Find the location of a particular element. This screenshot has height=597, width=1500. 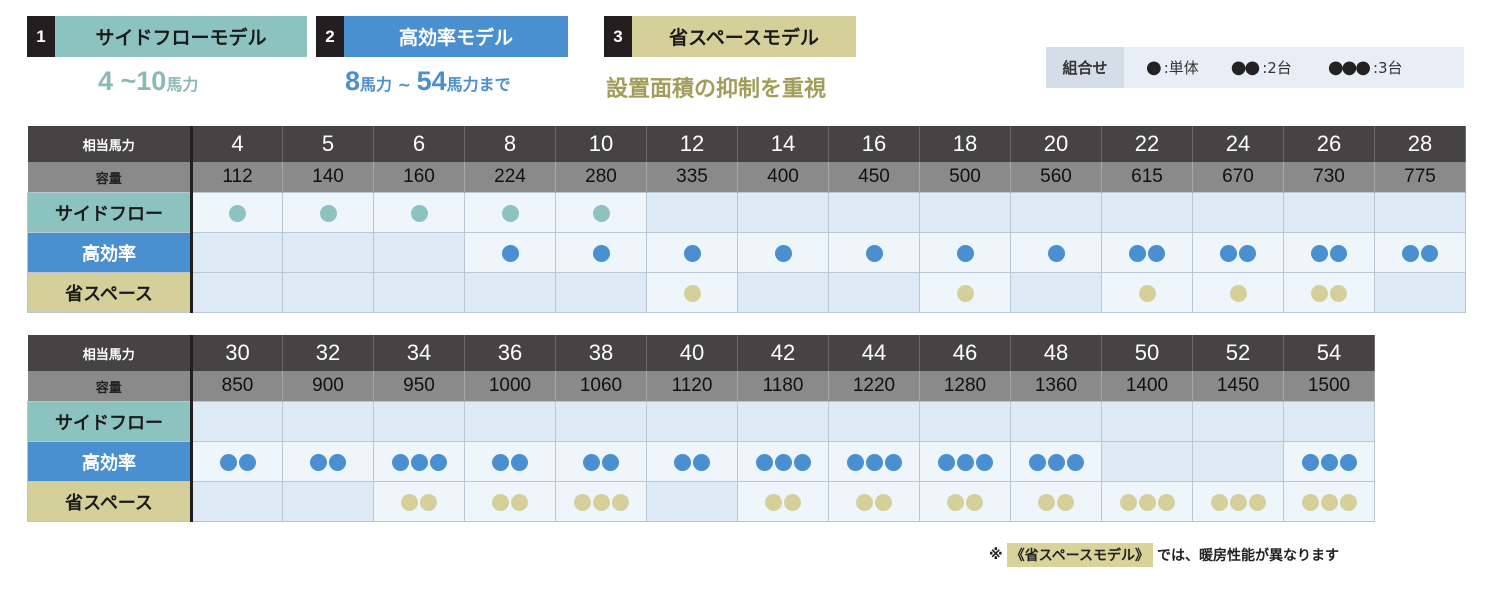

row-label-hp: 相当馬力 is located at coordinates (110, 144).